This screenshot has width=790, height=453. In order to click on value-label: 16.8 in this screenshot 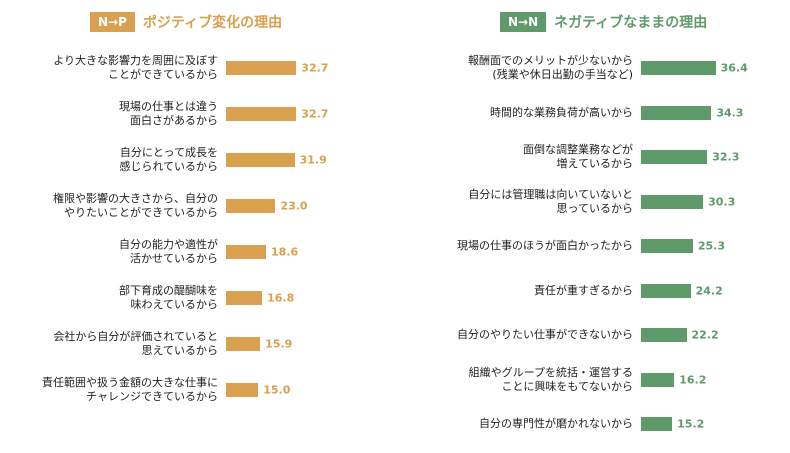, I will do `click(281, 298)`.